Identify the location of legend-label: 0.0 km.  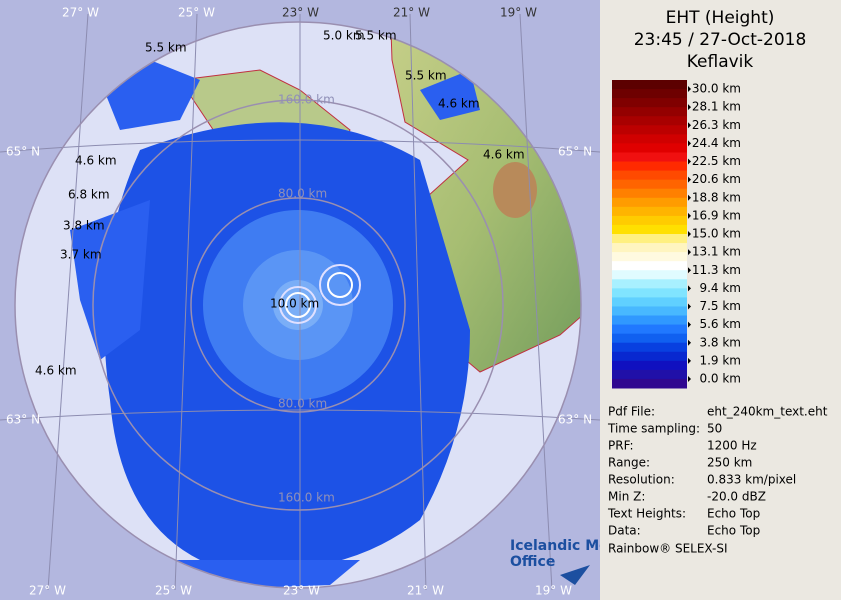
(720, 379).